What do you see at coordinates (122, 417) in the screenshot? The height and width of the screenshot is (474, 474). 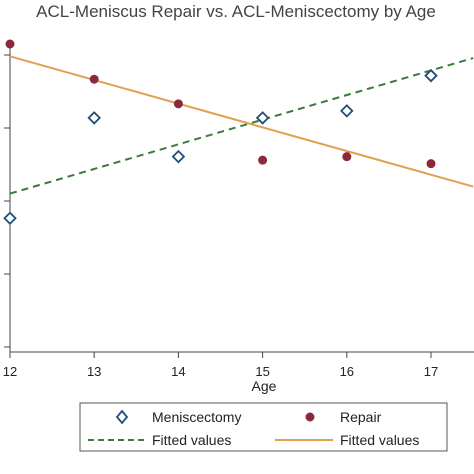 I see `legend-meniscectomy-diamond-icon` at bounding box center [122, 417].